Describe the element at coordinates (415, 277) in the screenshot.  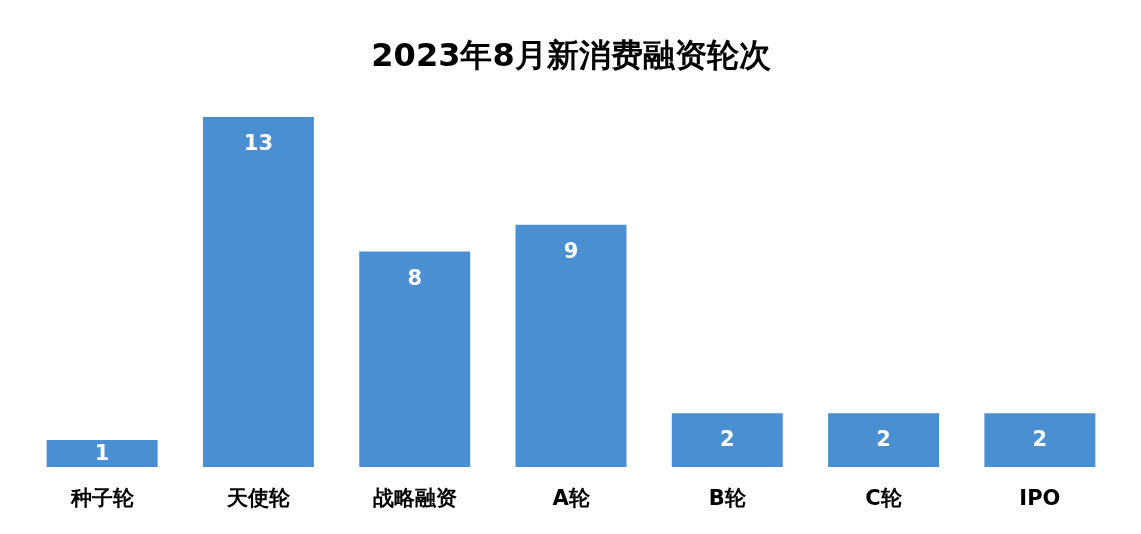
I see `data-label: 8` at that location.